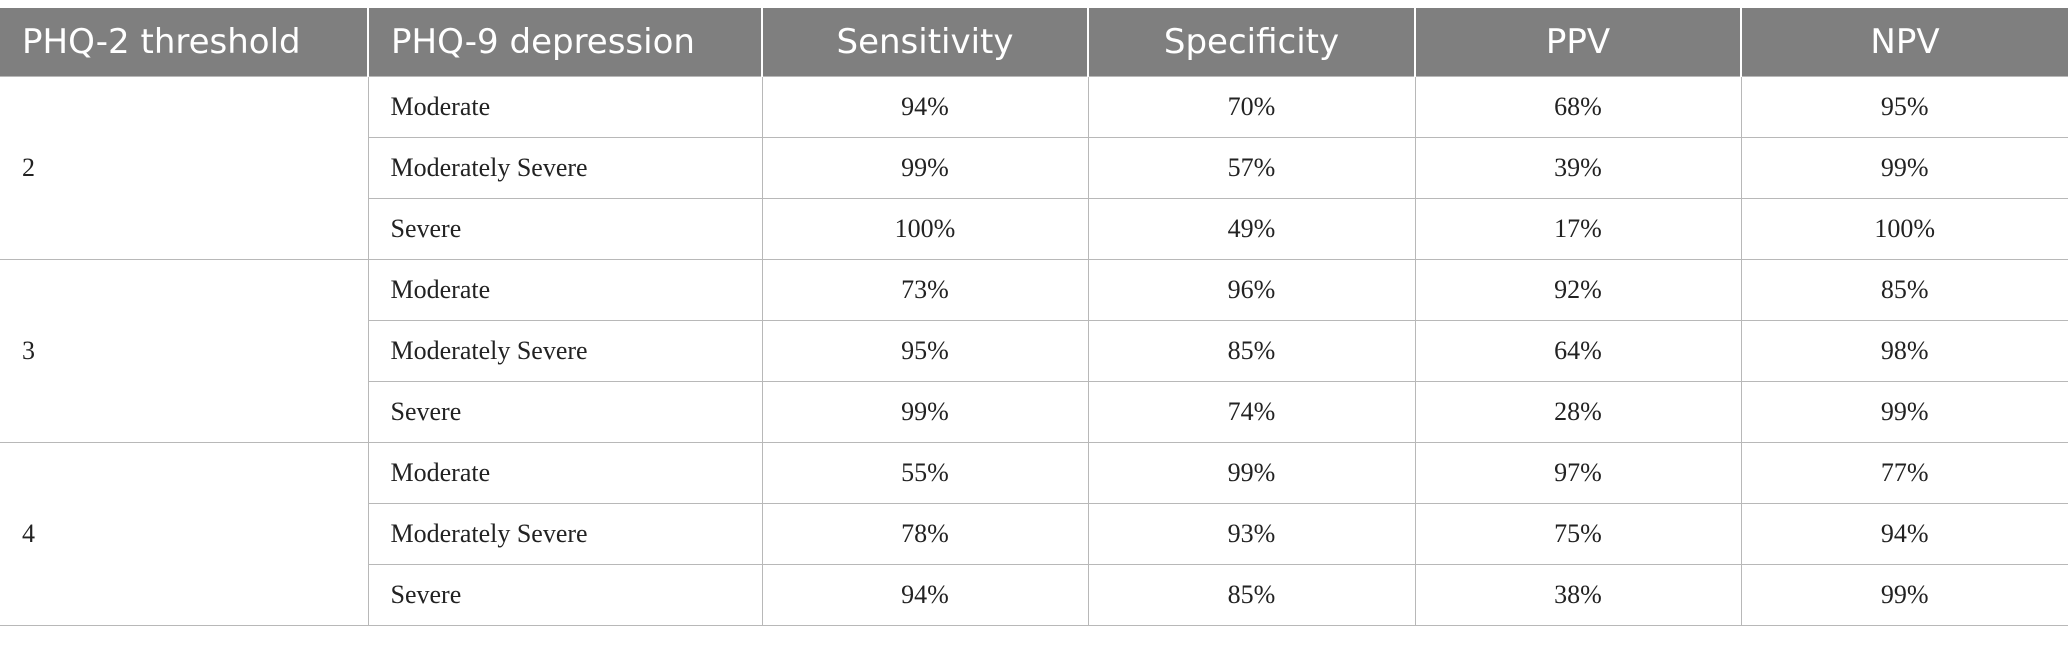  I want to click on threshold-cell: 4, so click(184, 534).